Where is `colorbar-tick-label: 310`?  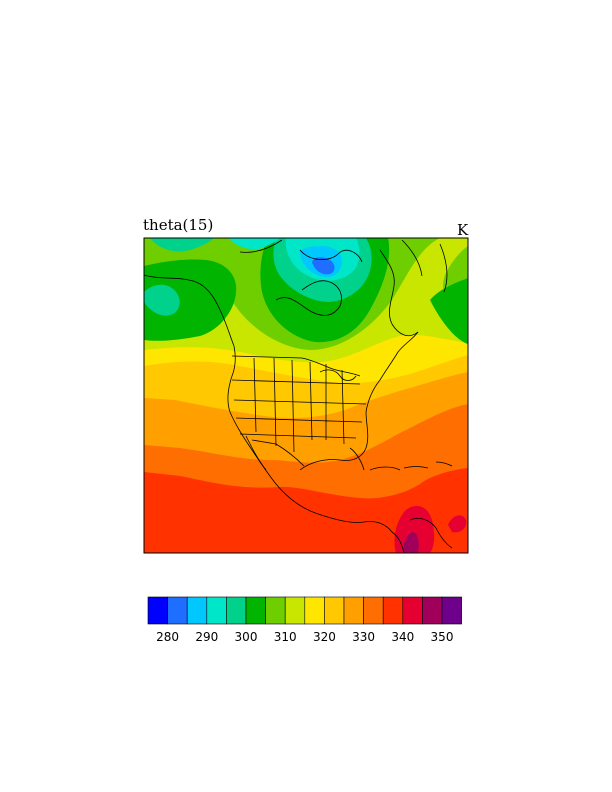 colorbar-tick-label: 310 is located at coordinates (285, 637).